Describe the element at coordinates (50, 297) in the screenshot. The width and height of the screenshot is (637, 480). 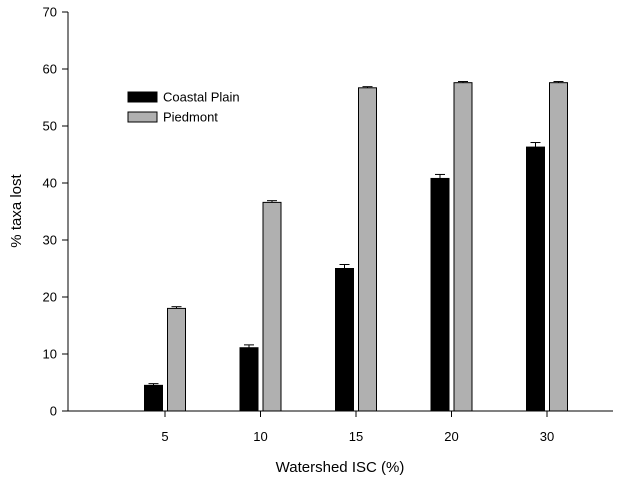
I see `y-tick-label: 20` at that location.